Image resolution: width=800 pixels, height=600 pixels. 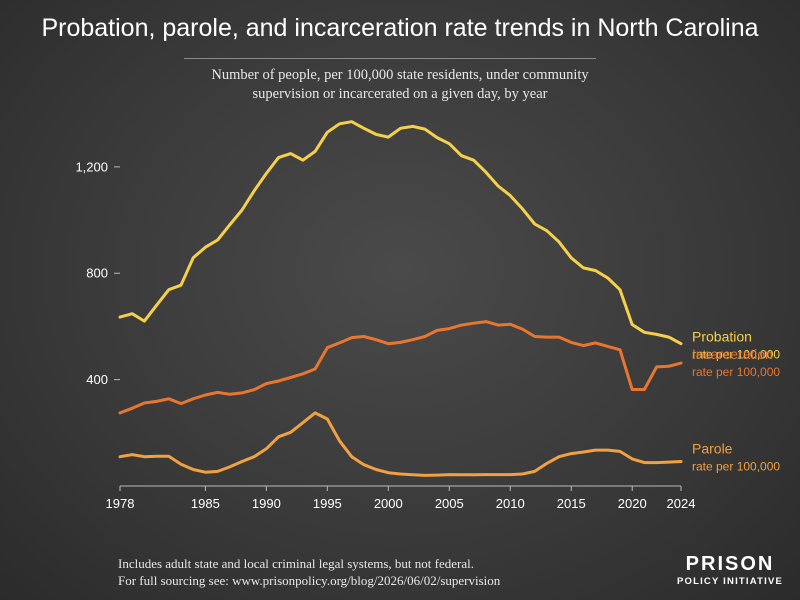 I want to click on series-sublabel-probation: rate per 100,000, so click(x=736, y=355).